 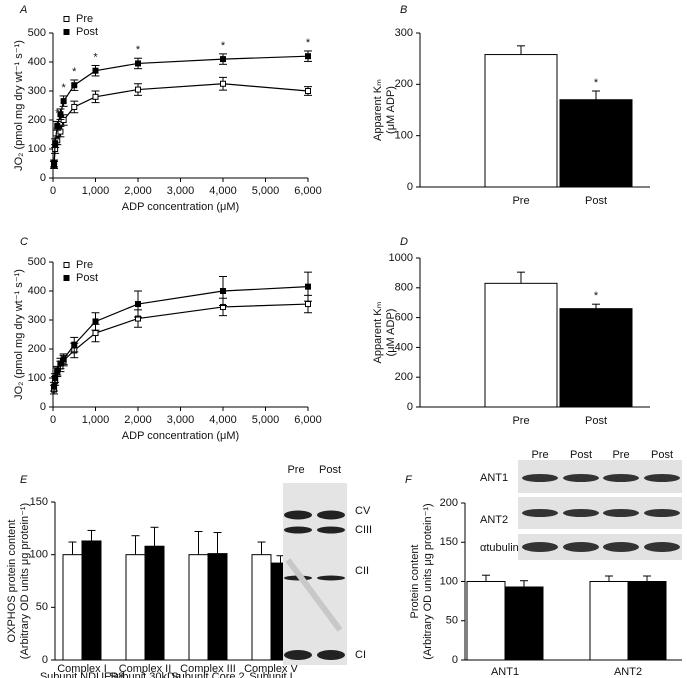 I want to click on y-tick-label: 1000, so click(x=401, y=258).